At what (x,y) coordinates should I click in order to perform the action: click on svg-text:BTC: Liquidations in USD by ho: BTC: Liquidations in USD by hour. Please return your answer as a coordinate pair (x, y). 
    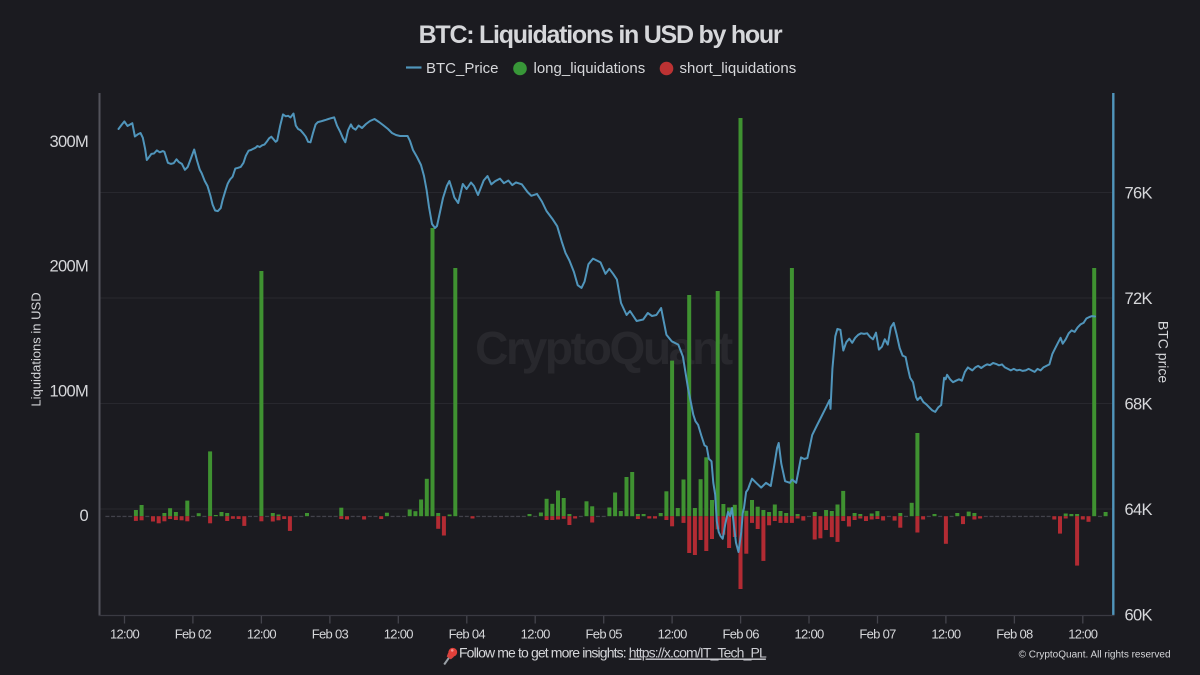
    Looking at the image, I should click on (601, 35).